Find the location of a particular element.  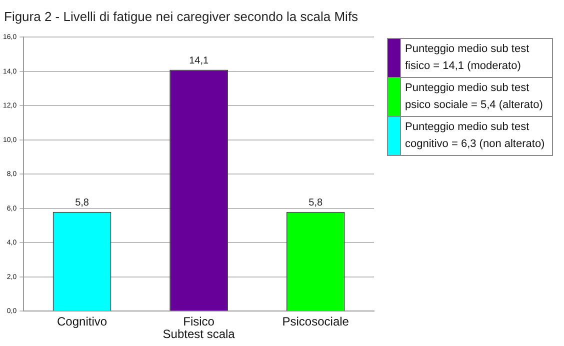

text: Punteggio medio sub test psico sociale = 5,4 (alterato) is located at coordinates (474, 97).